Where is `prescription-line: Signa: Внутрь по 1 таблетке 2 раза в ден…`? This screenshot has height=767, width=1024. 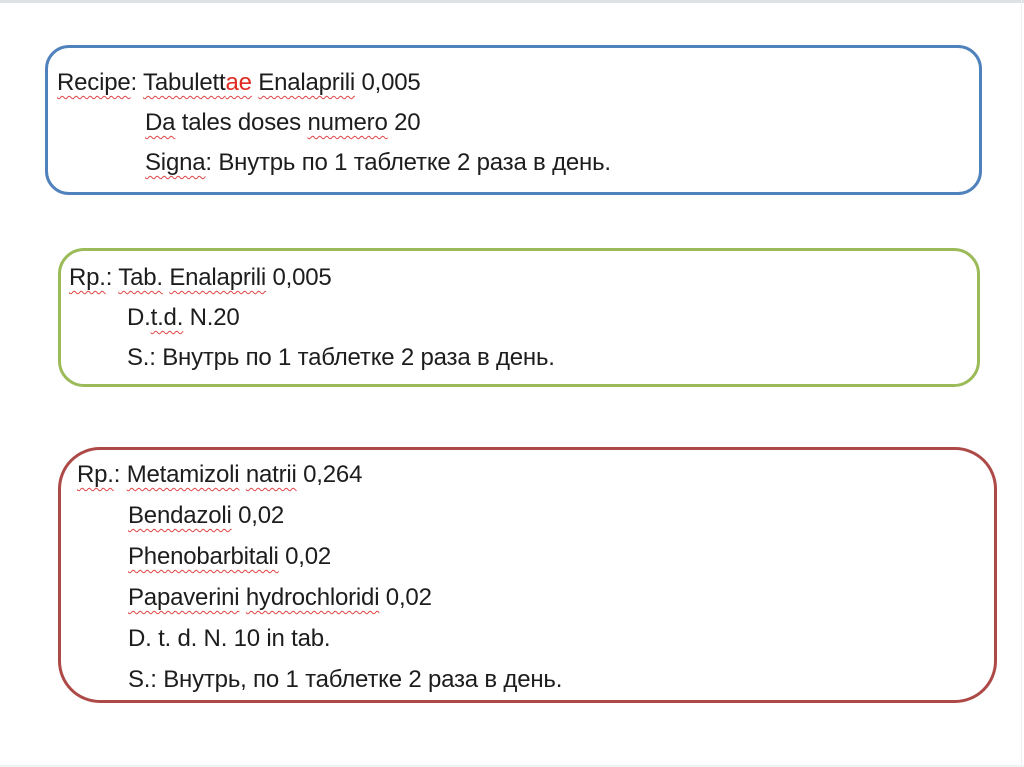 prescription-line: Signa: Внутрь по 1 таблетке 2 раза в ден… is located at coordinates (509, 163).